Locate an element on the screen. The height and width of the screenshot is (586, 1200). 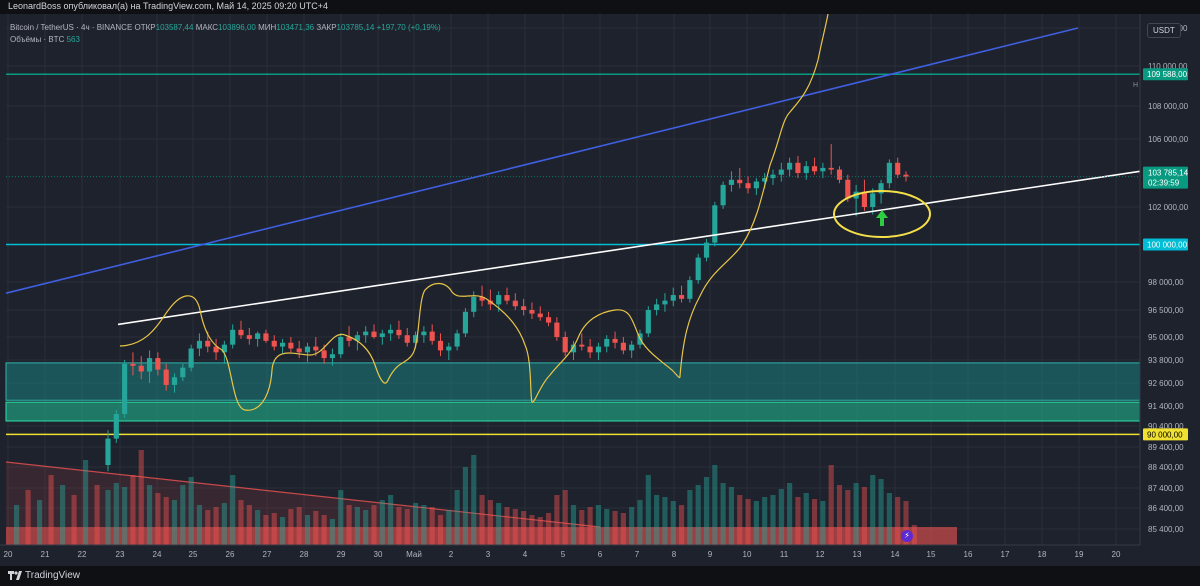
price-tick-label: 93 800,00 is located at coordinates (1166, 360).